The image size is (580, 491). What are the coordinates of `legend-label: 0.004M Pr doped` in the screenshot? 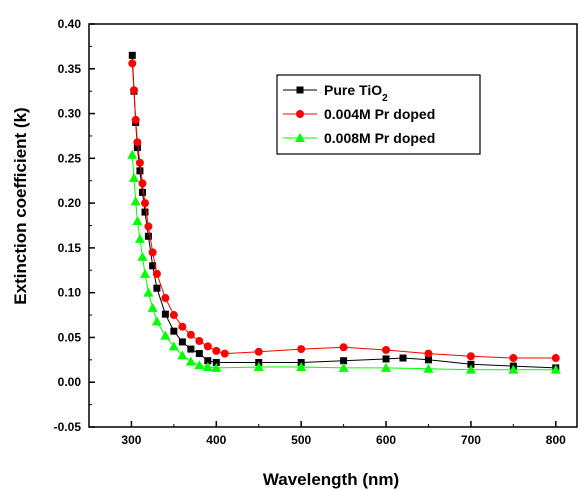 It's located at (379, 114).